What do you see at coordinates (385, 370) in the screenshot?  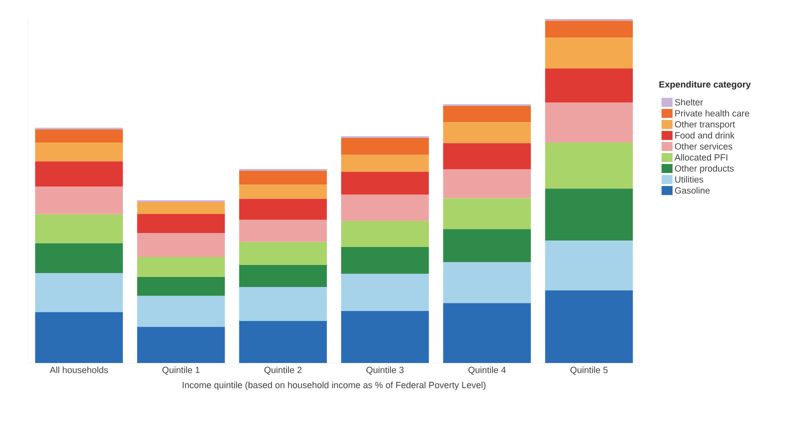 I see `x-tick-label: Quintile 3` at bounding box center [385, 370].